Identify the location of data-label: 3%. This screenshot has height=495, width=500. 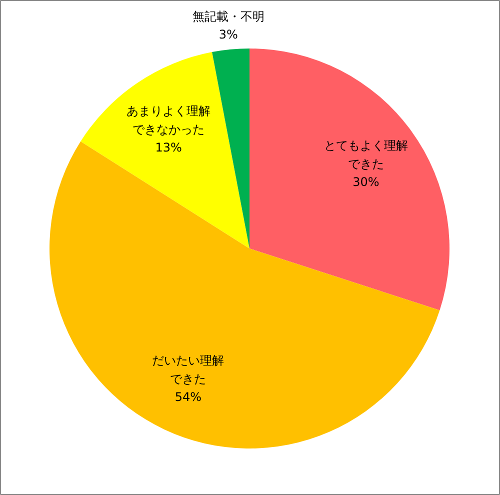
(228, 35).